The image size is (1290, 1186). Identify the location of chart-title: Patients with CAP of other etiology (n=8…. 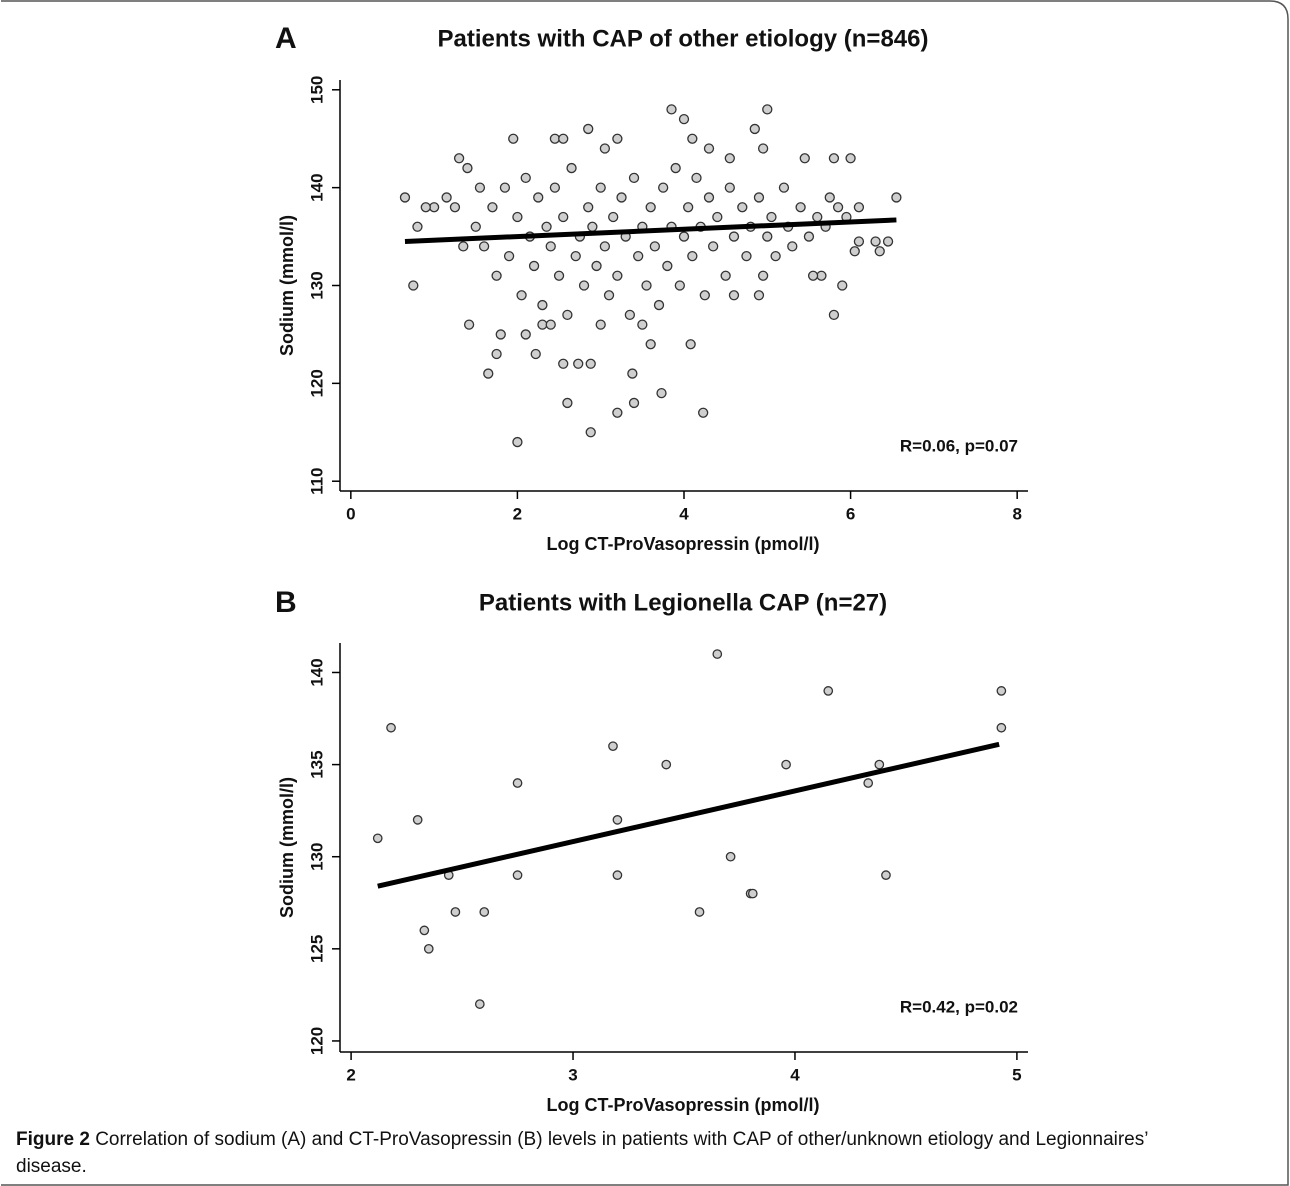
(683, 38).